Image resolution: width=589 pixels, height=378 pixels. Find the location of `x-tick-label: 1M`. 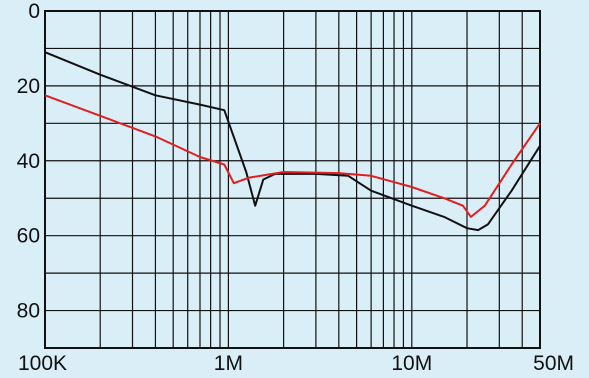

x-tick-label: 1M is located at coordinates (228, 363).